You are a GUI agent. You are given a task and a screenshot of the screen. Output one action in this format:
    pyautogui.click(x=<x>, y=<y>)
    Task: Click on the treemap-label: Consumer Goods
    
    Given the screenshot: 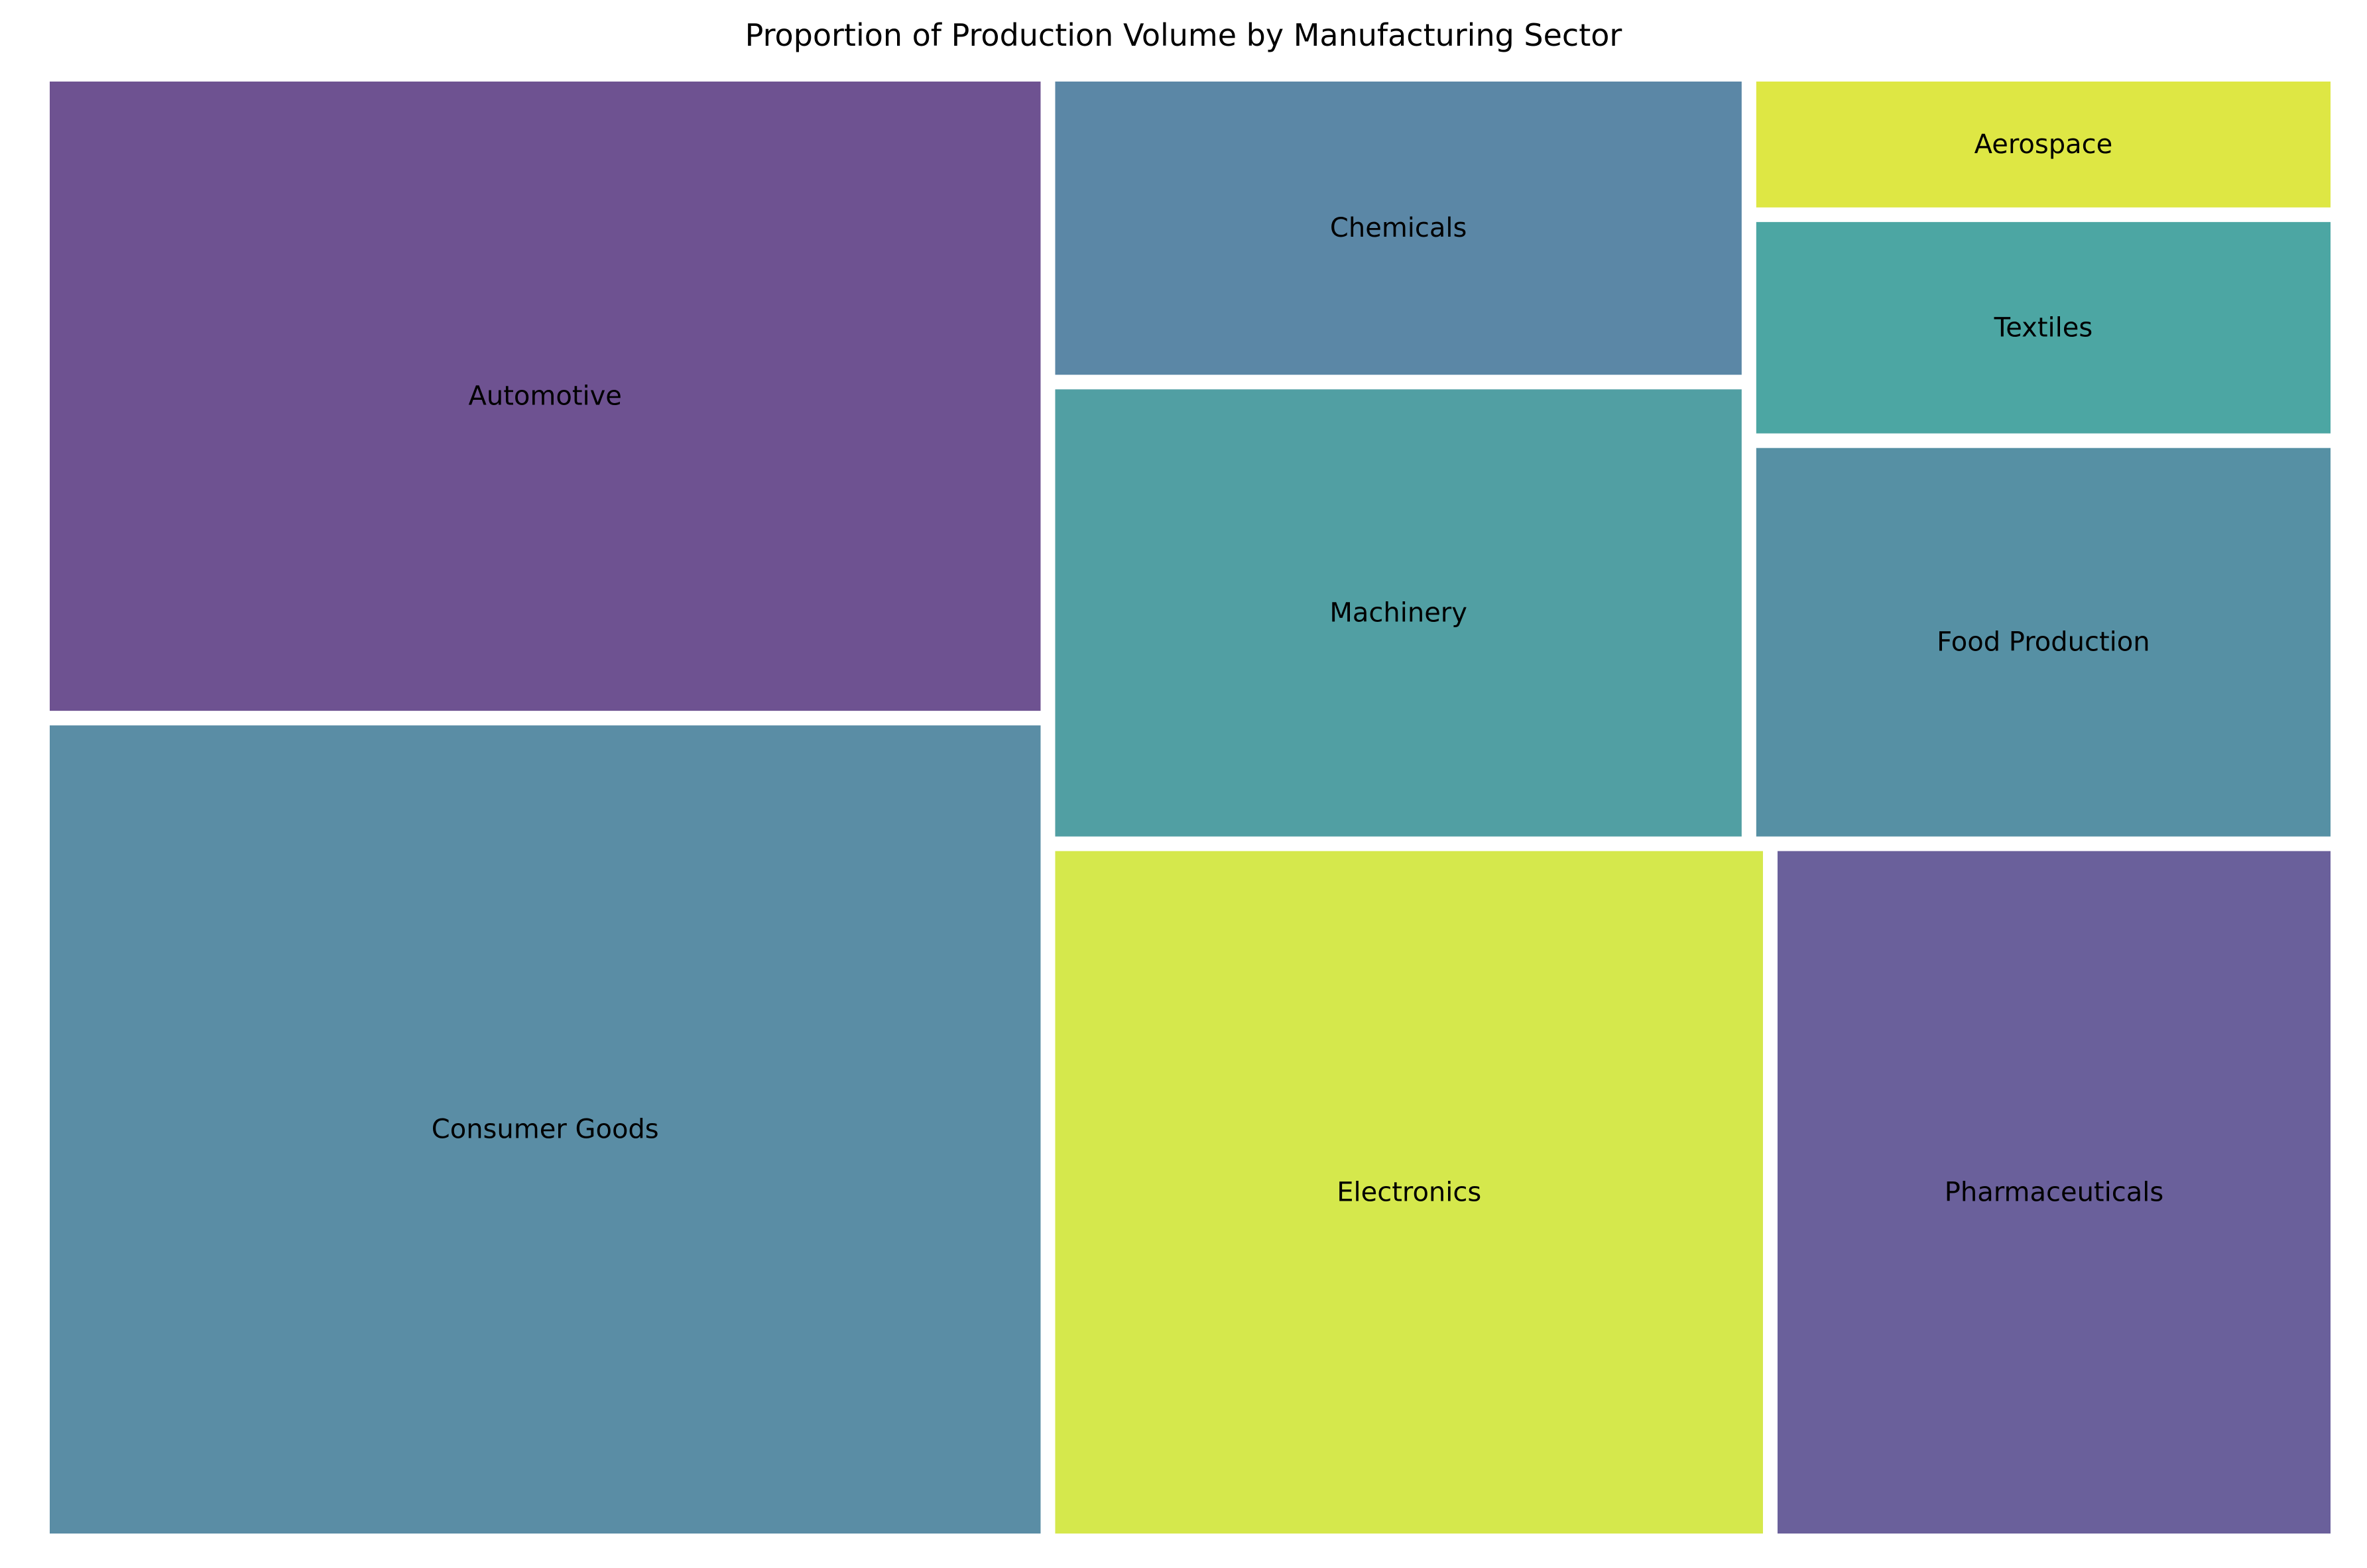 What is the action you would take?
    pyautogui.click(x=545, y=1130)
    